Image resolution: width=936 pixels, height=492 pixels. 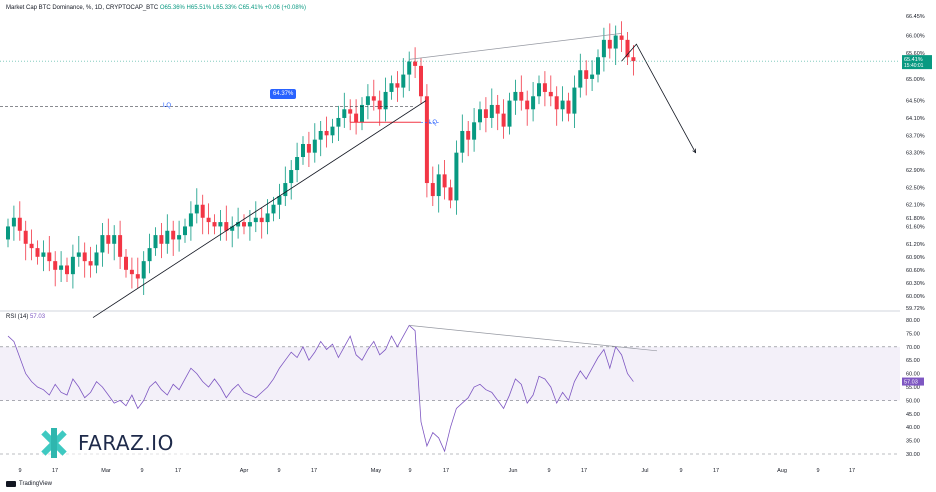 What do you see at coordinates (911, 383) in the screenshot?
I see `rsi-badge-value: 57.03` at bounding box center [911, 383].